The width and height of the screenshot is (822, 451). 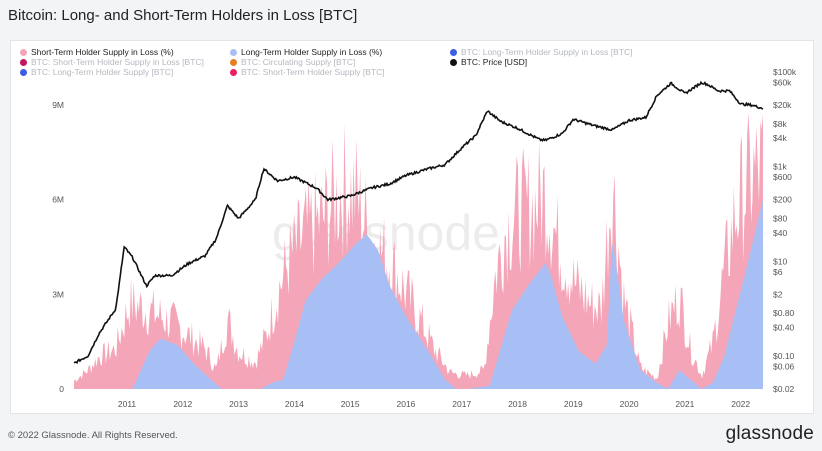 What do you see at coordinates (102, 72) in the screenshot?
I see `legend-label: BTC: Long-Term Holder Supply [BTC]` at bounding box center [102, 72].